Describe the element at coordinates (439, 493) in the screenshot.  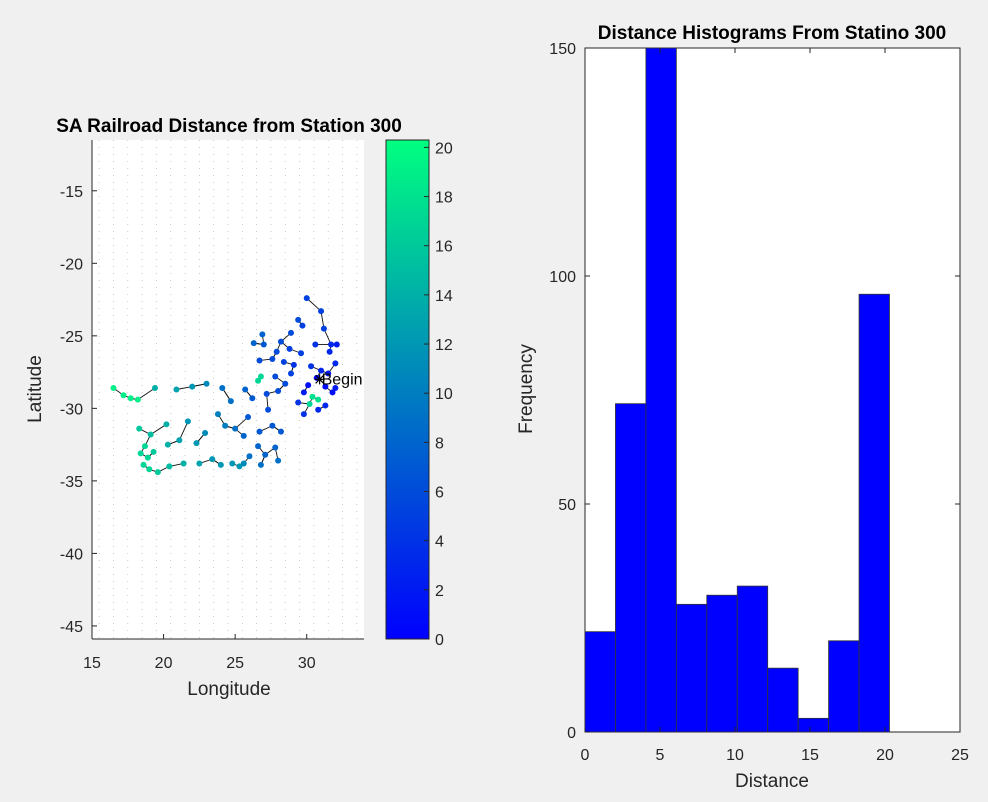
I see `colorbar-tick-label: 6` at that location.